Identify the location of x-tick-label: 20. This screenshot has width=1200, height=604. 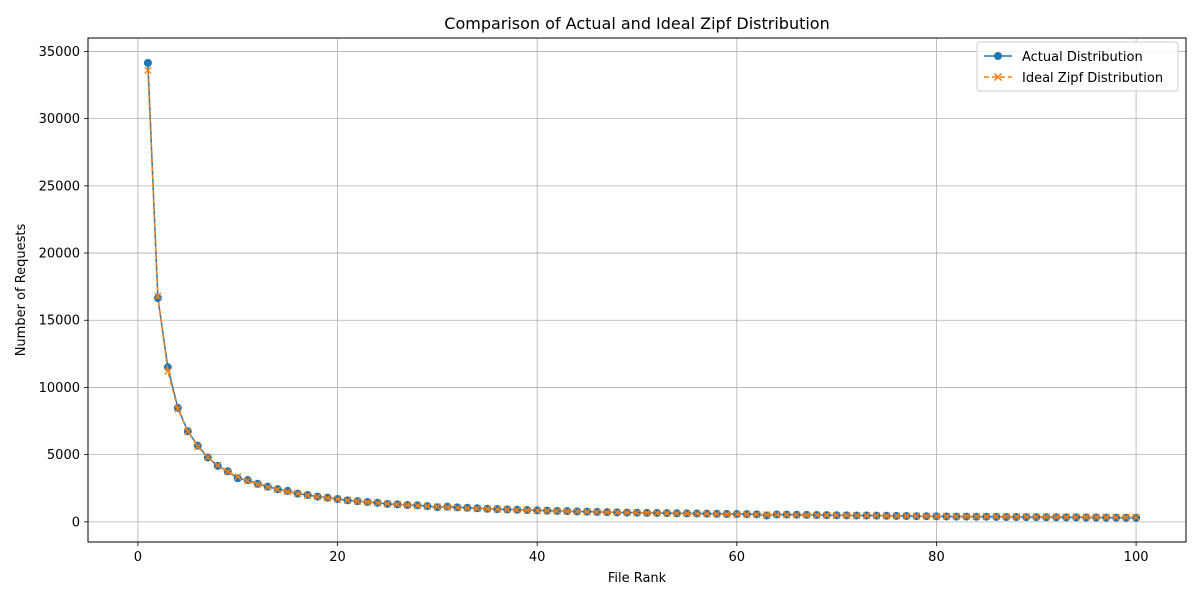
(337, 557).